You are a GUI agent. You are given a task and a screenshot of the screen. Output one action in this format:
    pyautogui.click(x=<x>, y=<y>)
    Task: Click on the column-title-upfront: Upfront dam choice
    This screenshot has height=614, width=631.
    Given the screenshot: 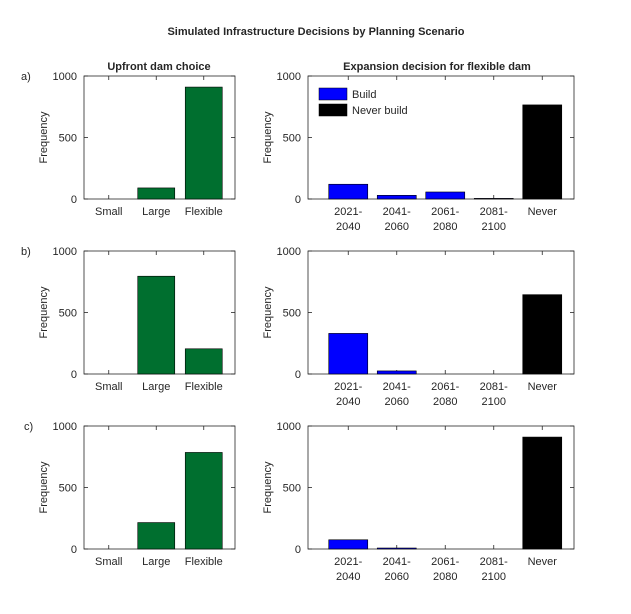 What is the action you would take?
    pyautogui.click(x=158, y=67)
    